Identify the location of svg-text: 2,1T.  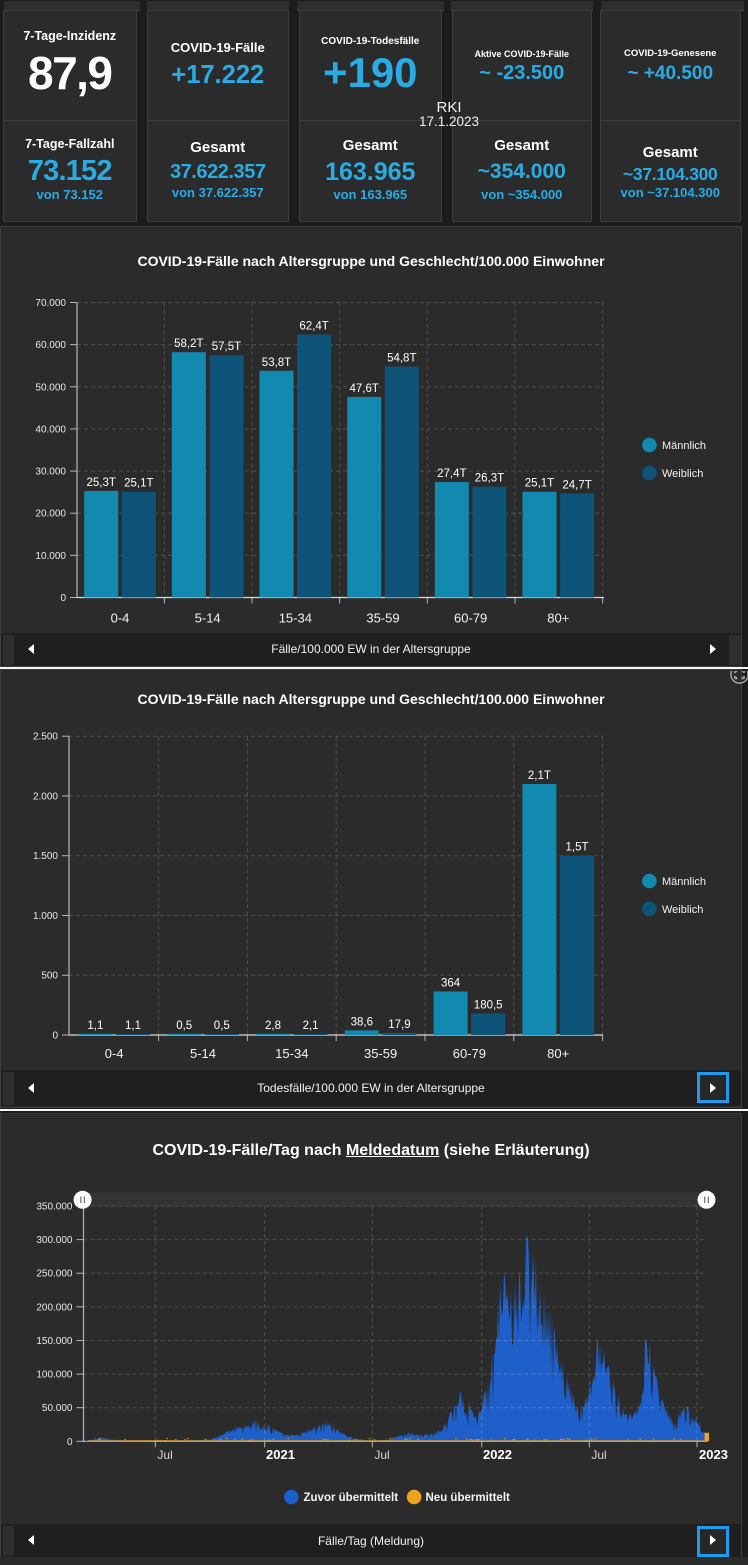
(539, 776).